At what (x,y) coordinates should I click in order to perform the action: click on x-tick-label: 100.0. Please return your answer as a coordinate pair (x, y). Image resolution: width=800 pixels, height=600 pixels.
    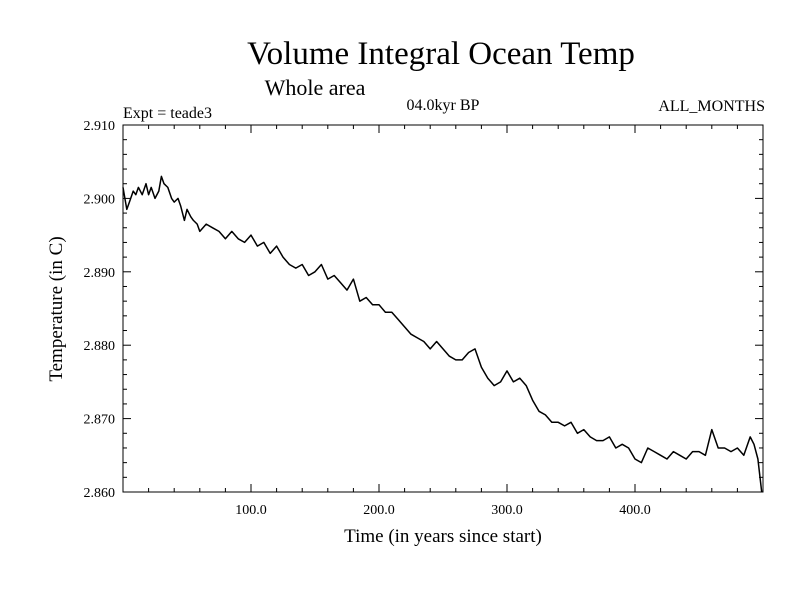
    Looking at the image, I should click on (251, 510).